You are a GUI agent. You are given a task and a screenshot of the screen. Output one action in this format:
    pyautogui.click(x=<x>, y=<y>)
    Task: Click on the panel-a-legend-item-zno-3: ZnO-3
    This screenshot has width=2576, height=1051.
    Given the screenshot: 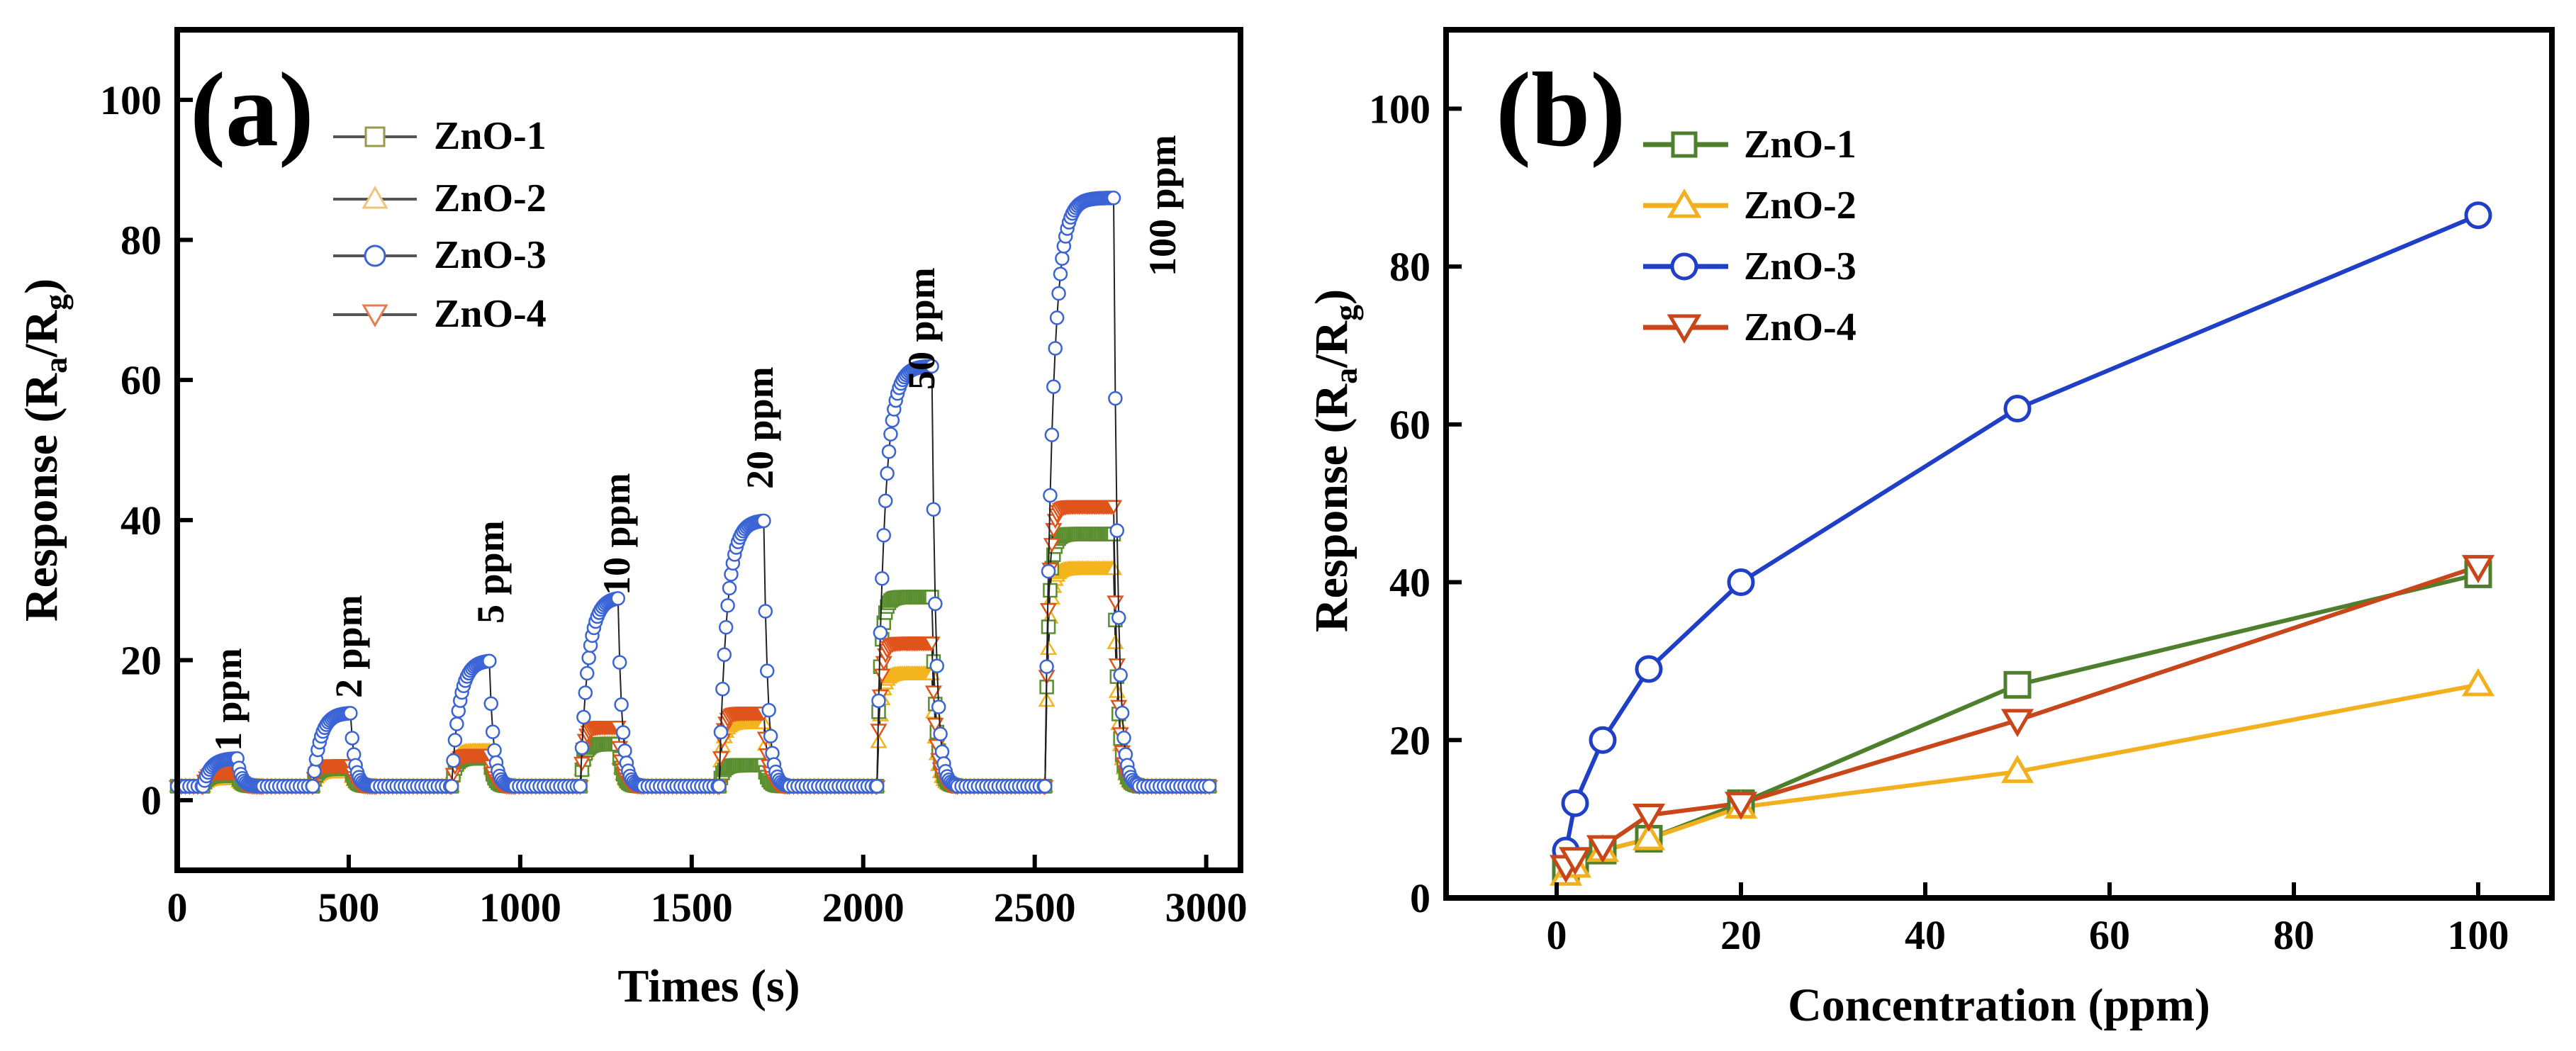 What is the action you would take?
    pyautogui.click(x=440, y=255)
    